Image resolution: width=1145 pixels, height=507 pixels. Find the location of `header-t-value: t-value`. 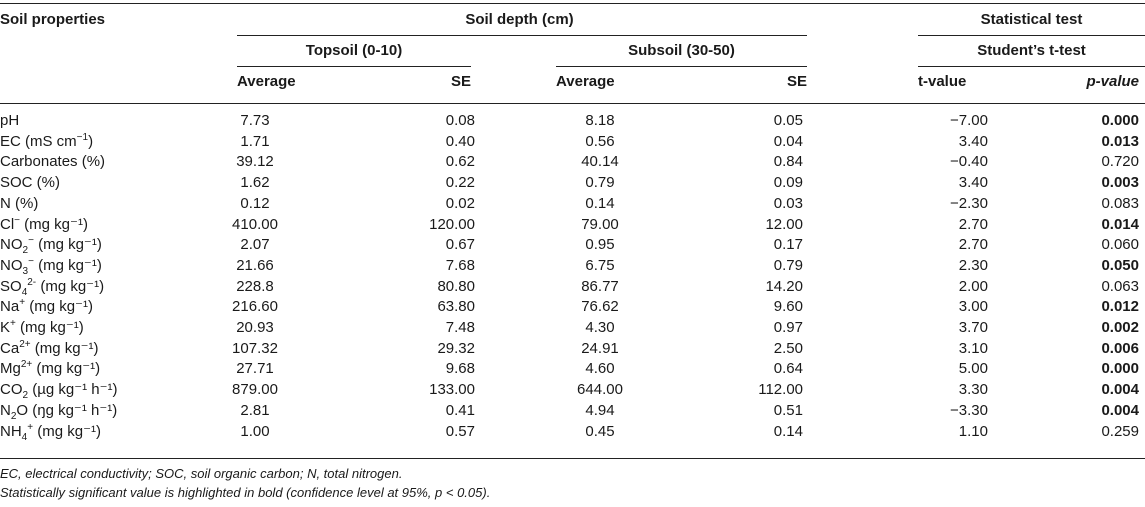

header-t-value: t-value is located at coordinates (942, 81).